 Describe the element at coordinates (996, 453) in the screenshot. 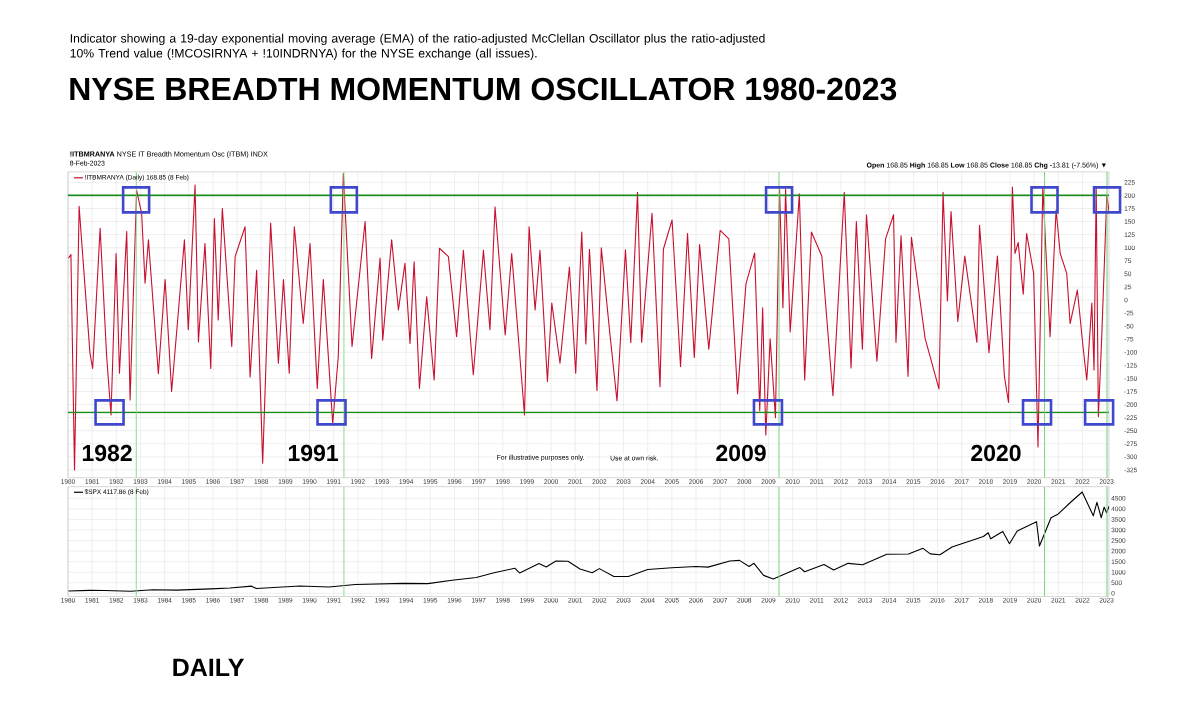

I see `annotation: 2020` at that location.